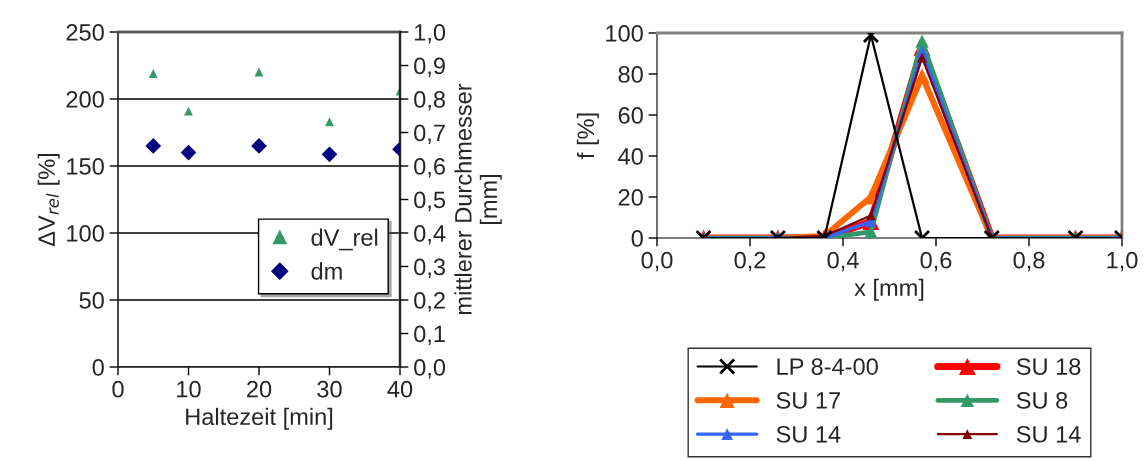 This screenshot has width=1147, height=461. What do you see at coordinates (1048, 366) in the screenshot?
I see `legend-label: SU 18` at bounding box center [1048, 366].